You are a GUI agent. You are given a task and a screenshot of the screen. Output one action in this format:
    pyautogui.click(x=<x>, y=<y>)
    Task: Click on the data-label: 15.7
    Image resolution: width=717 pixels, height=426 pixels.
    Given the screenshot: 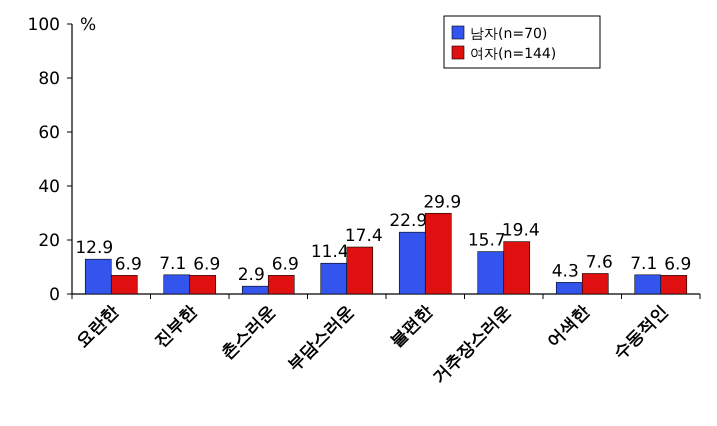 What is the action you would take?
    pyautogui.click(x=487, y=240)
    